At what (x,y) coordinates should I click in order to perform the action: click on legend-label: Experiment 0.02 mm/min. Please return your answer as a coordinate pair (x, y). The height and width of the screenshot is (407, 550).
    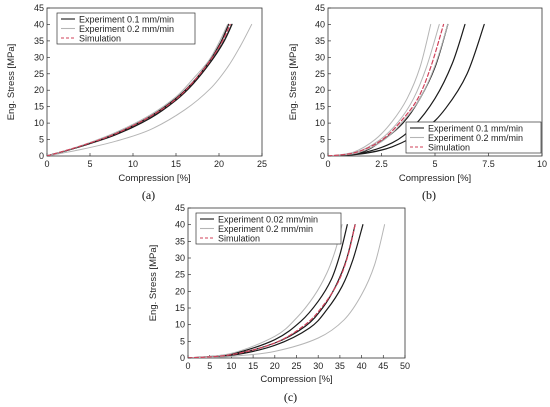
    Looking at the image, I should click on (268, 219).